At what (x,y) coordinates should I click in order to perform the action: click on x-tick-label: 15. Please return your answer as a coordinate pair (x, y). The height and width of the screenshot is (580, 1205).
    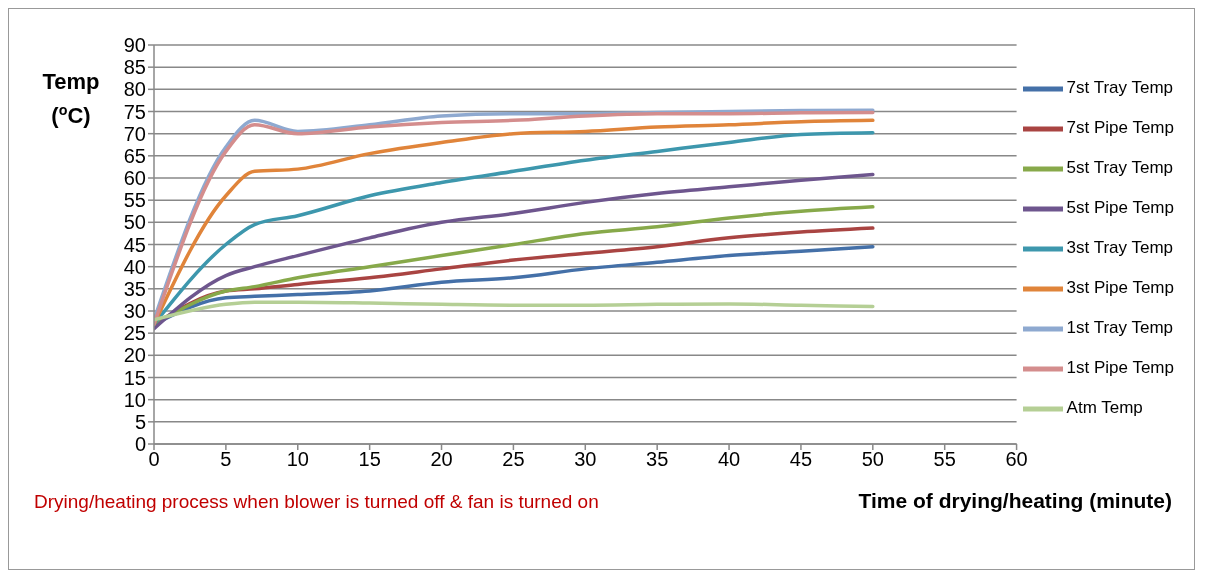
    Looking at the image, I should click on (369, 459).